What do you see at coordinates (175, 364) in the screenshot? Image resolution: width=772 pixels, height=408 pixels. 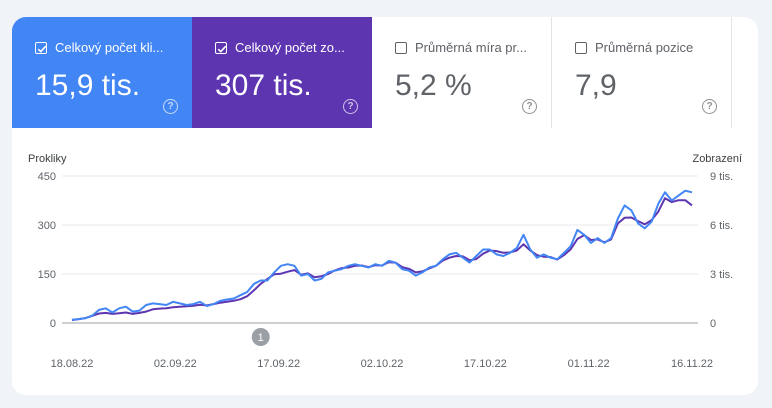 I see `x-tick-label: 02.09.22` at bounding box center [175, 364].